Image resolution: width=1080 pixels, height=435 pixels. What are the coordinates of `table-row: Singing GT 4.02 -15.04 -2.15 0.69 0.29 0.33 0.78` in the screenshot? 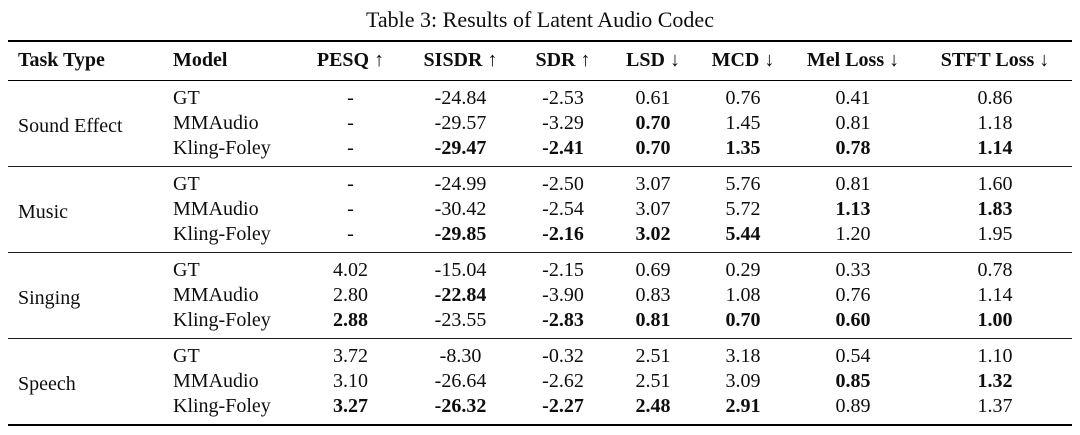 It's located at (540, 281).